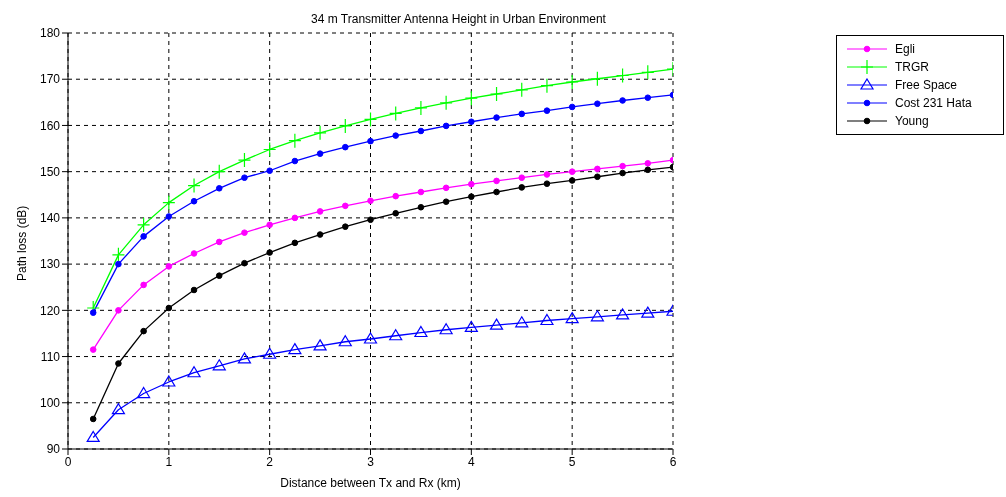 The image size is (1006, 497). Describe the element at coordinates (68, 461) in the screenshot. I see `x-tick-label: 0` at that location.